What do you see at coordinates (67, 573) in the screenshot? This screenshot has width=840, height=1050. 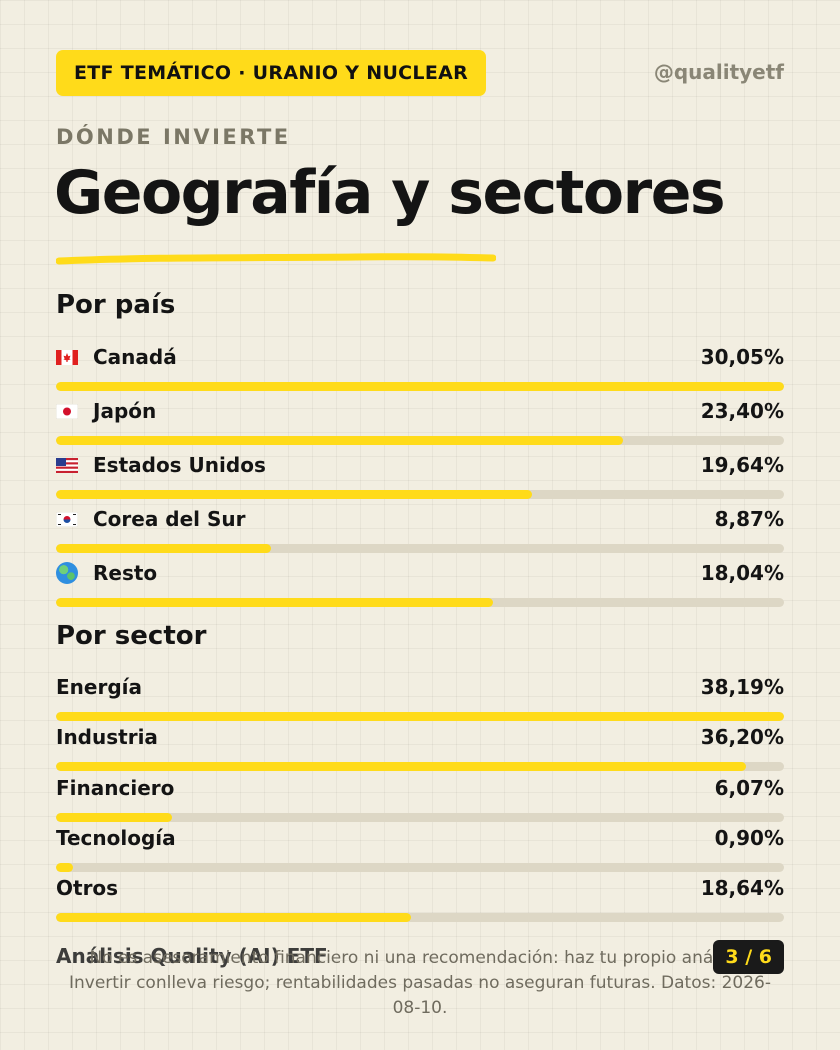 I see `globe-icon` at bounding box center [67, 573].